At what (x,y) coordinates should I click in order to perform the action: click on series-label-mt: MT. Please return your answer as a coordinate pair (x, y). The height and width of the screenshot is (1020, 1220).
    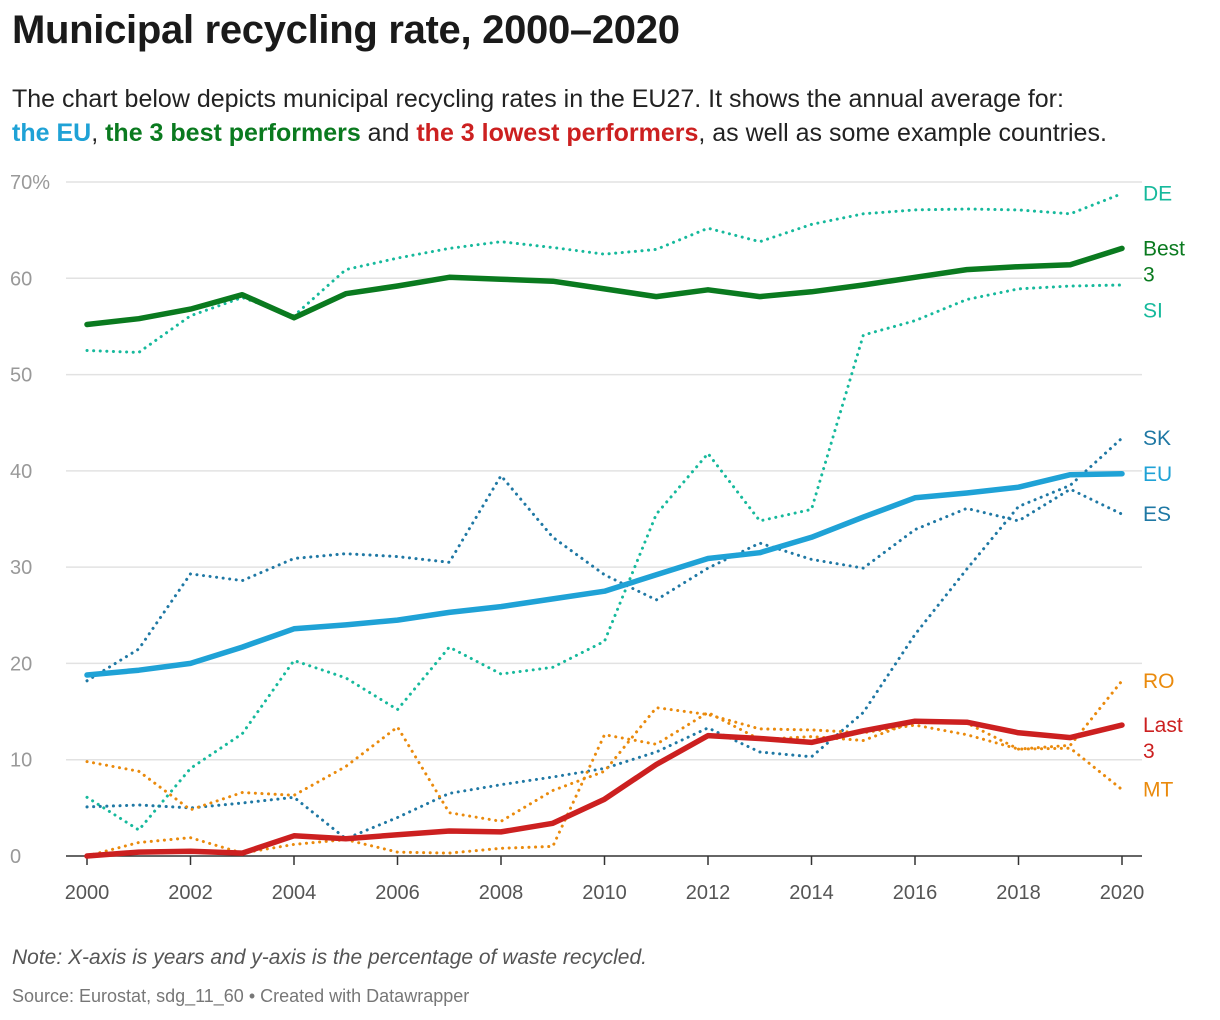
    Looking at the image, I should click on (1158, 790).